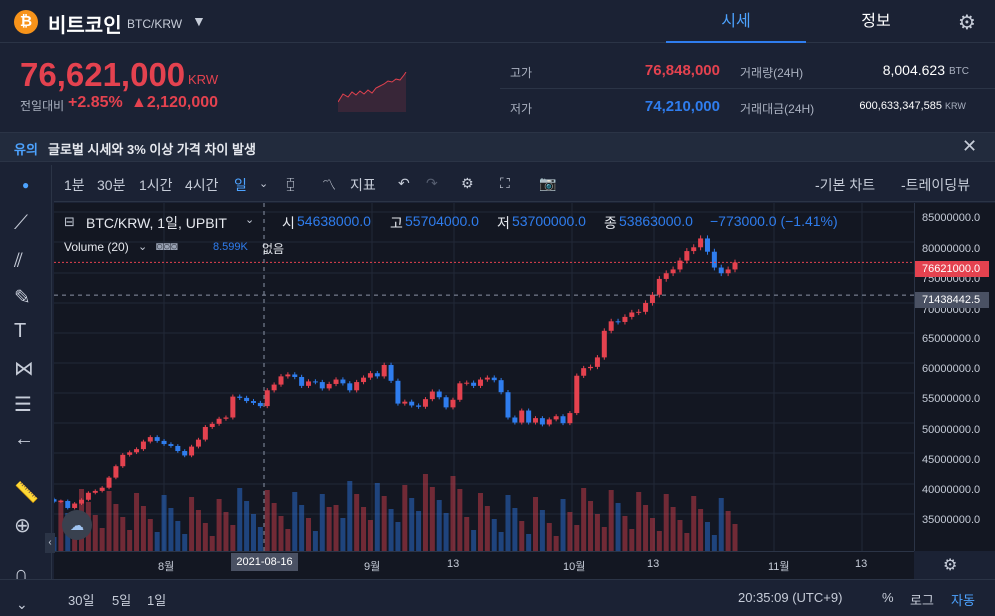 This screenshot has width=995, height=616. Describe the element at coordinates (264, 184) in the screenshot. I see `interval-dropdown-icon: ⌄` at that location.